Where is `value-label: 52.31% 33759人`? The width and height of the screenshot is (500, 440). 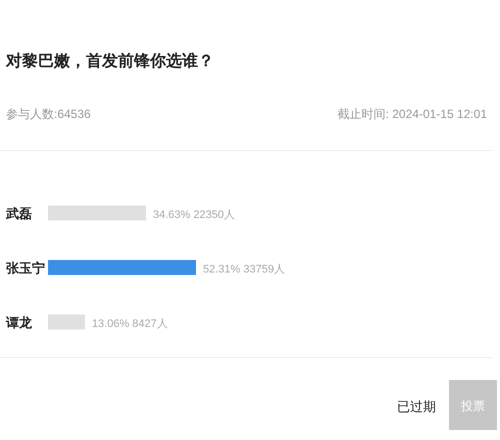 value-label: 52.31% 33759人 is located at coordinates (244, 270).